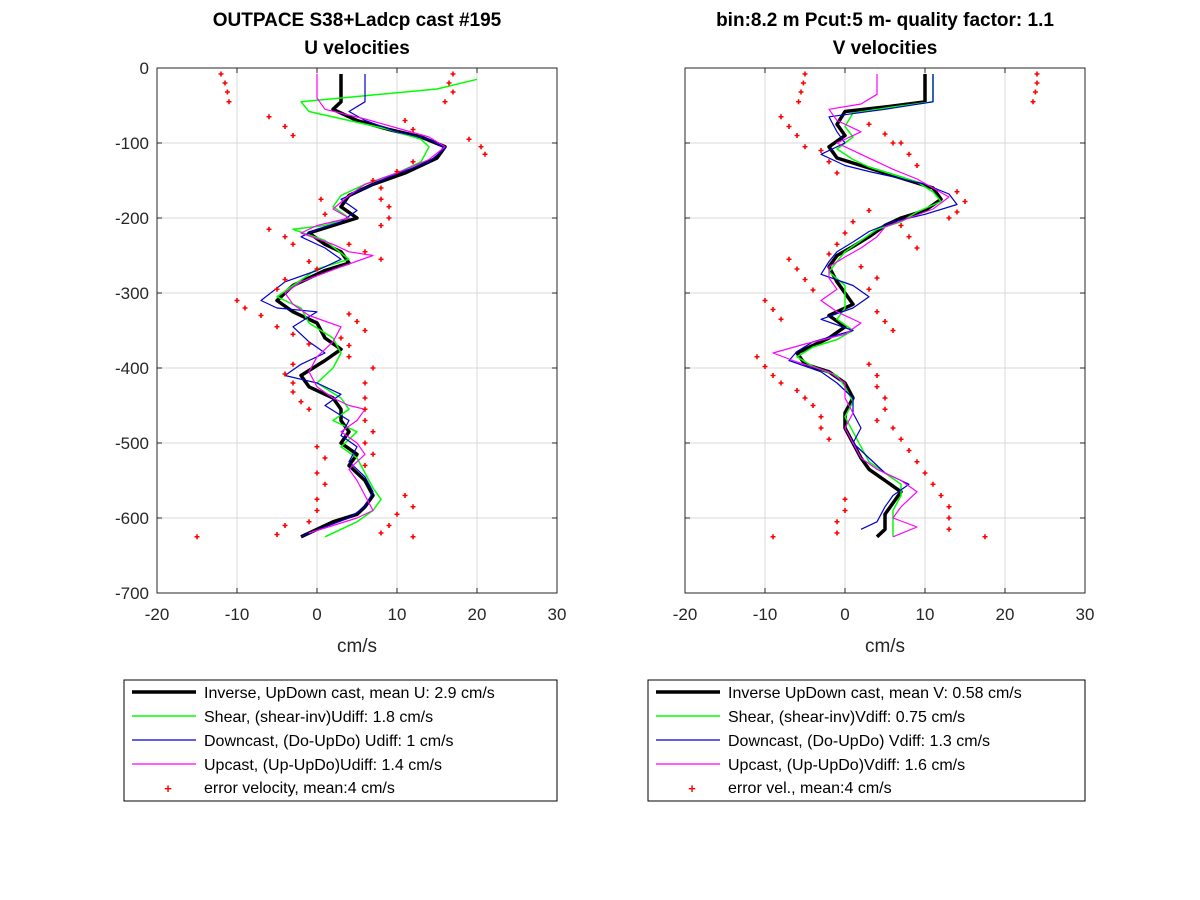 Image resolution: width=1200 pixels, height=900 pixels. What do you see at coordinates (357, 646) in the screenshot?
I see `u-x-axis-label: cm/s` at bounding box center [357, 646].